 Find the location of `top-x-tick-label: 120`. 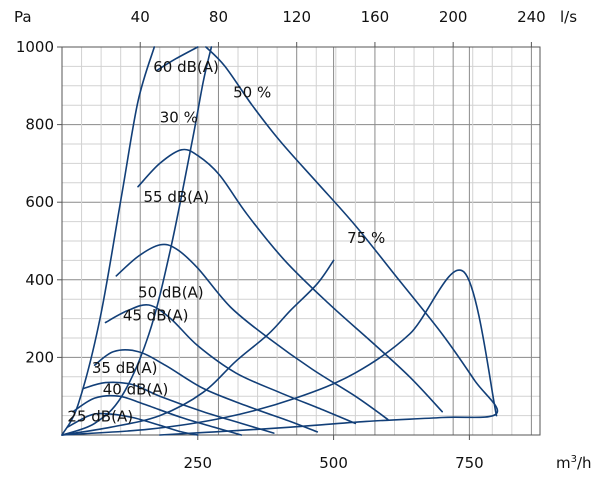

top-x-tick-label: 120 is located at coordinates (296, 17).